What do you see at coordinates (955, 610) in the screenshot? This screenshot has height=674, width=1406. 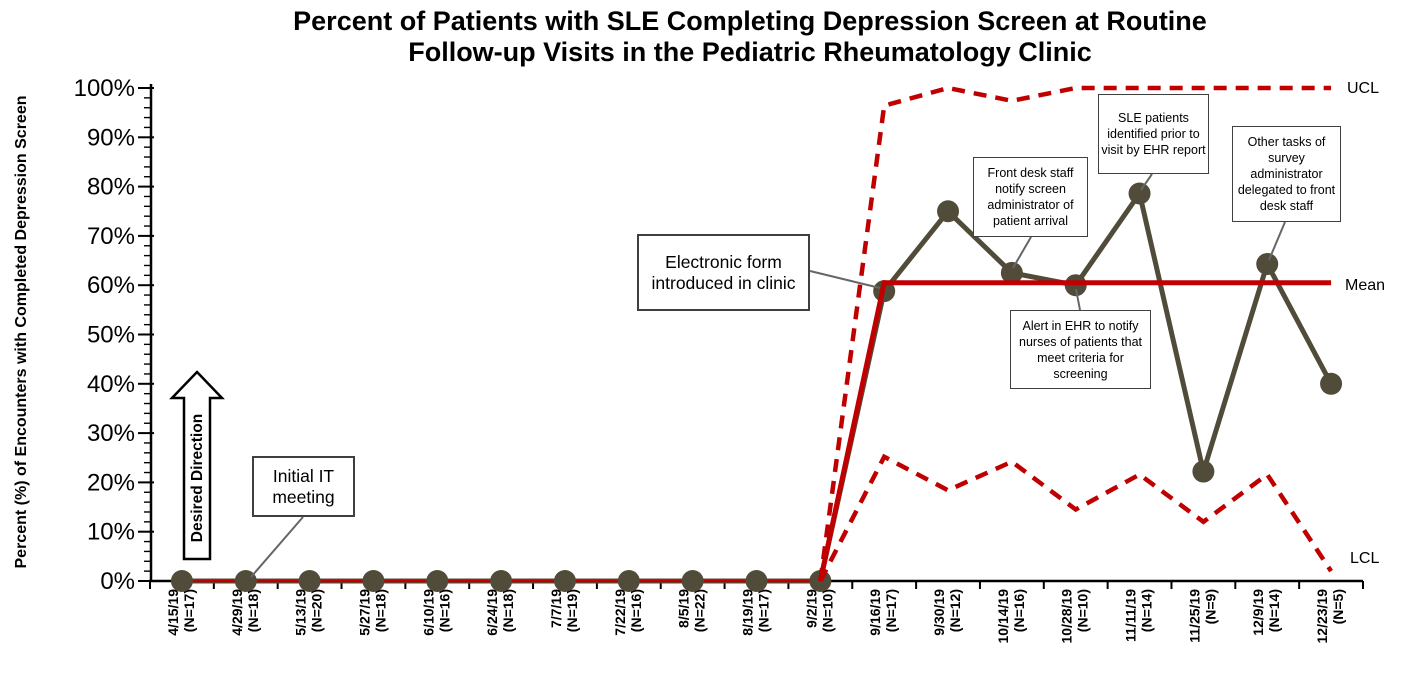 I see `svg-text: (N=12)` at bounding box center [955, 610].